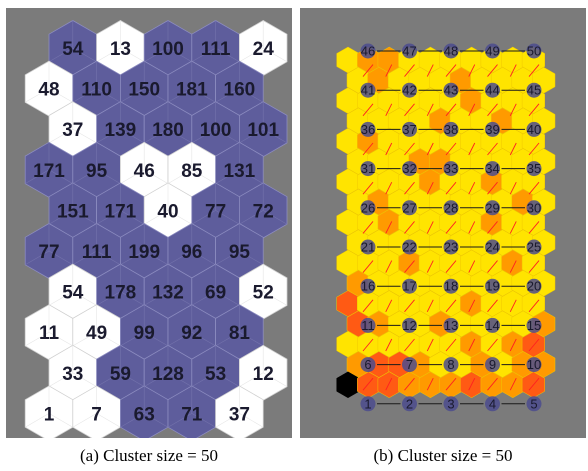 This screenshot has height=471, width=588. I want to click on hex-label: 53, so click(215, 374).